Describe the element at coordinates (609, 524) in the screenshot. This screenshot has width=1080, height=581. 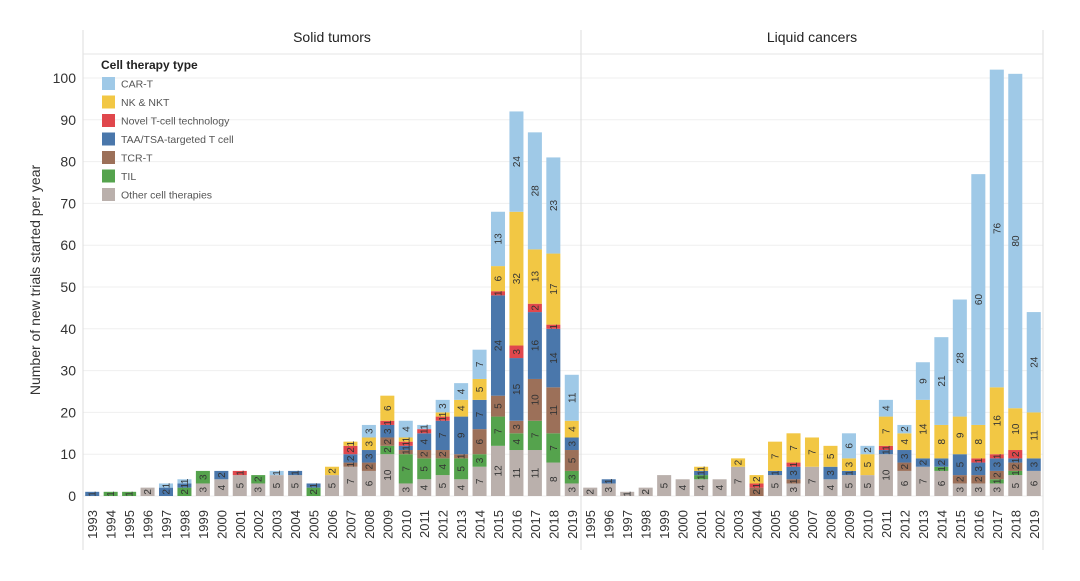
I see `x-tick-label: 1996` at that location.